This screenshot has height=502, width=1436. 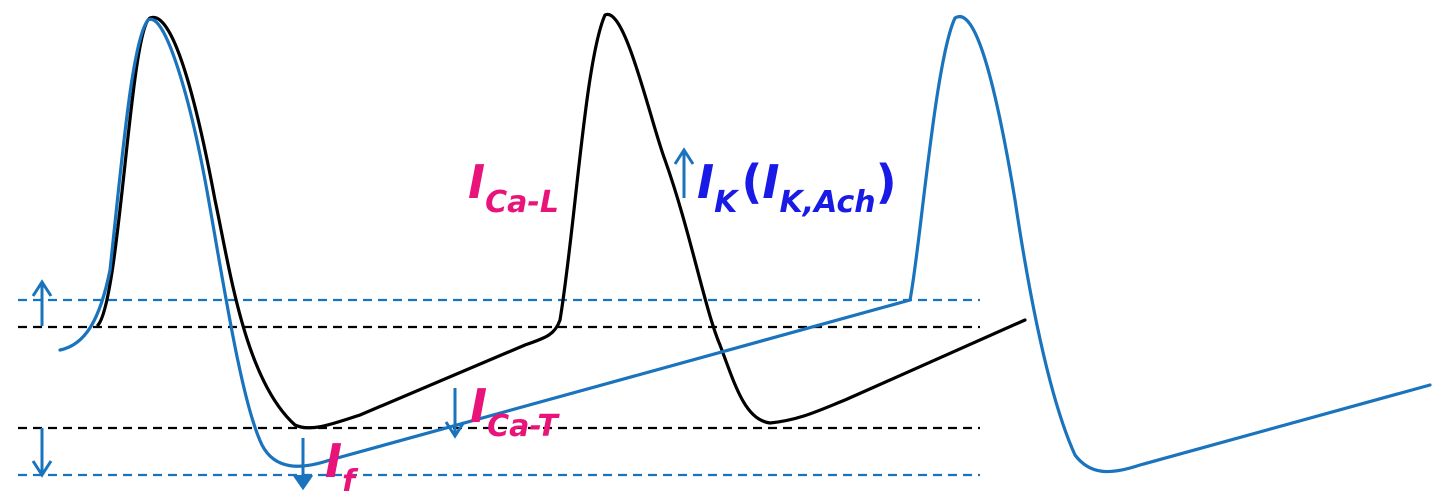 What do you see at coordinates (42, 469) in the screenshot?
I see `mdp-shift-down-arrow-icon` at bounding box center [42, 469].